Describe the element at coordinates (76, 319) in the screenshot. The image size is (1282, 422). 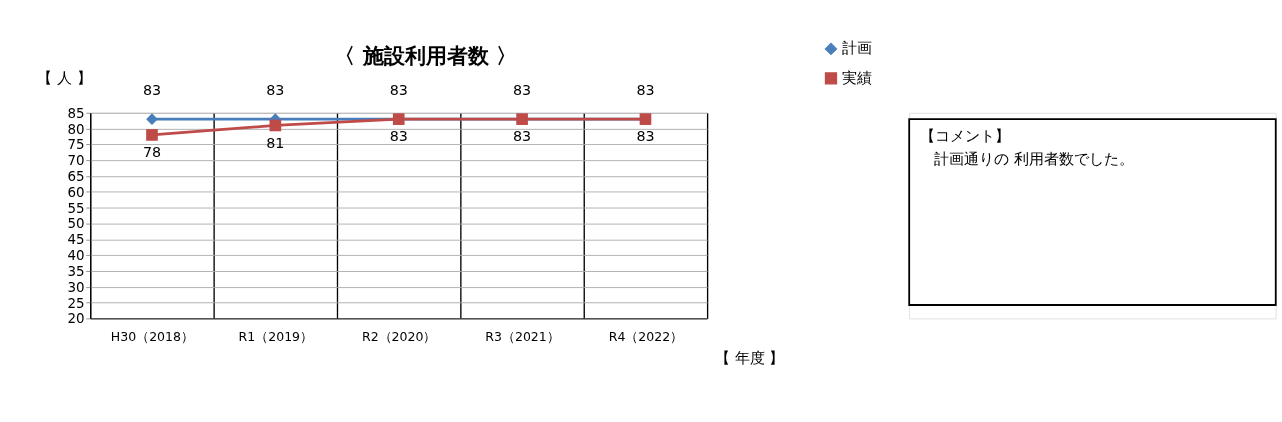
I see `y-tick-label: 20` at that location.